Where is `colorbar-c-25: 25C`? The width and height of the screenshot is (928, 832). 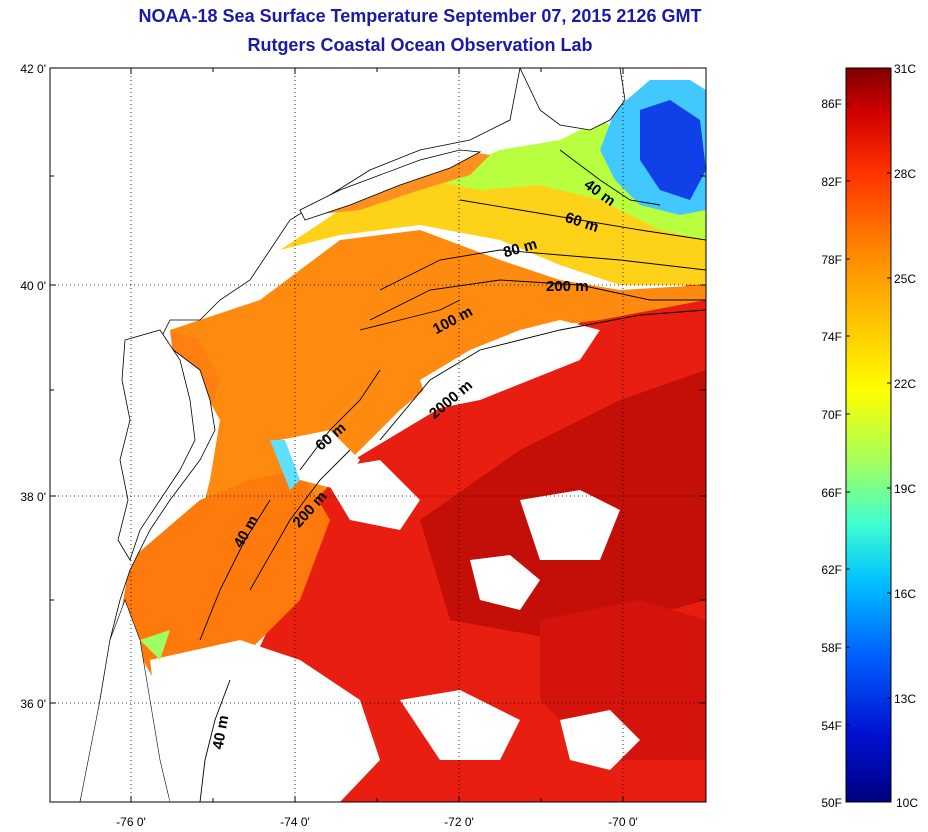 colorbar-c-25: 25C is located at coordinates (905, 279).